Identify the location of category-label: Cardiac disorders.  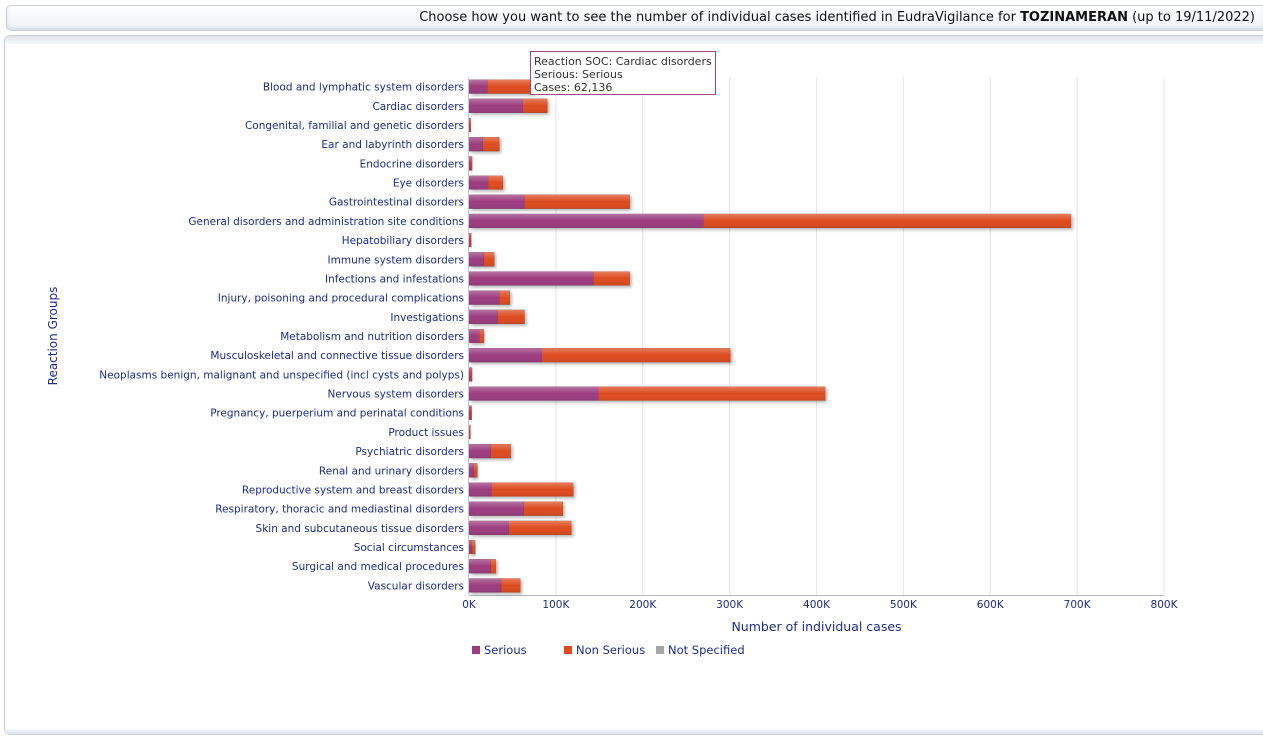
(418, 107).